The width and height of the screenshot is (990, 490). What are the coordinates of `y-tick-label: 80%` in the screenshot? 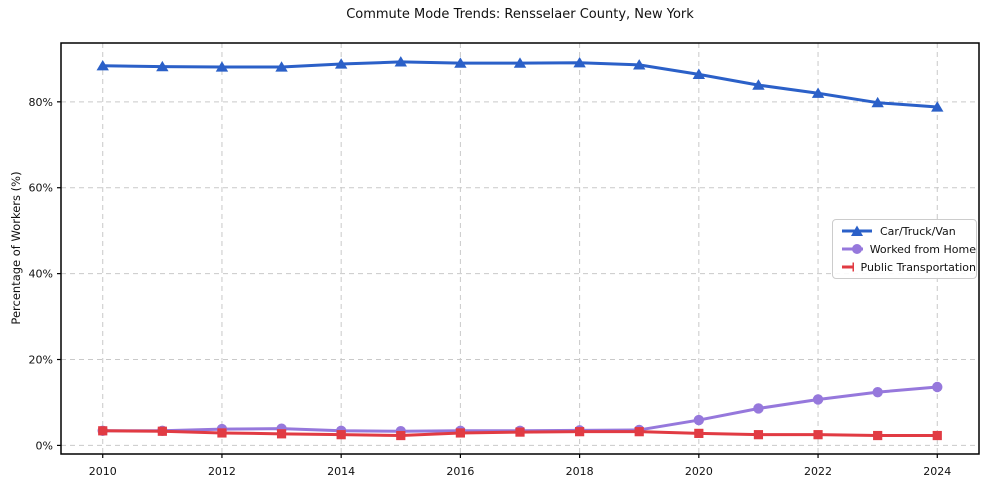 It's located at (41, 102).